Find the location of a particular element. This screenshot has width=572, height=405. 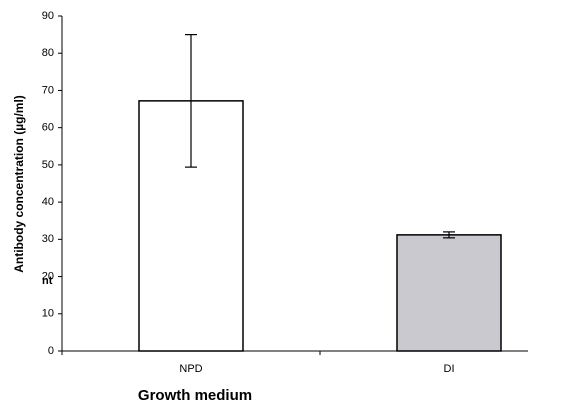

y-tick-label: 0 is located at coordinates (51, 351).